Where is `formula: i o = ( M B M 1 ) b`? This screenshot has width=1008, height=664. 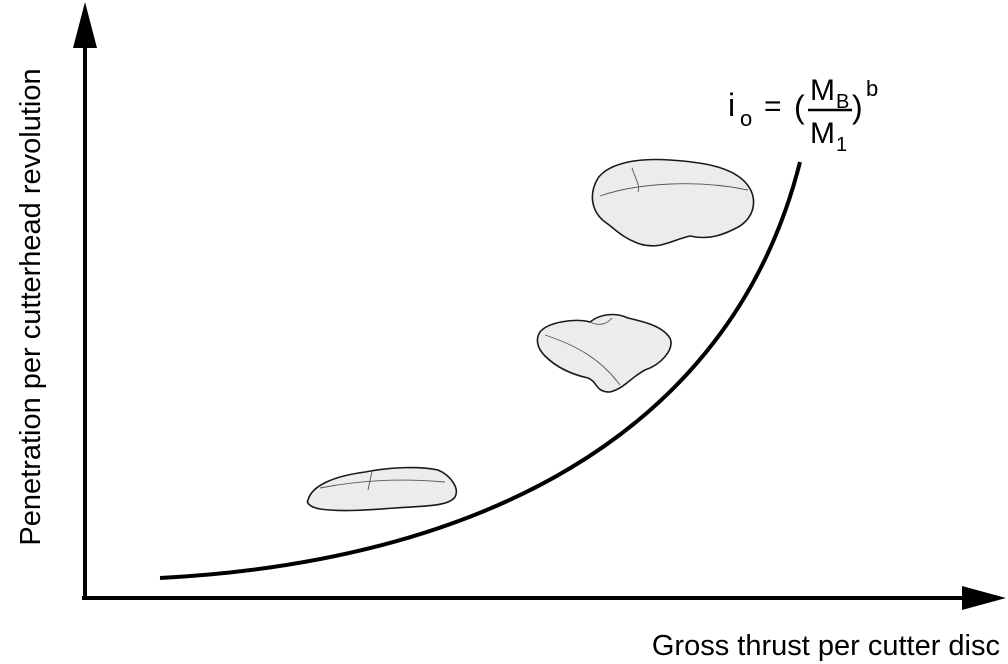 formula: i o = ( M B M 1 ) b is located at coordinates (803, 115).